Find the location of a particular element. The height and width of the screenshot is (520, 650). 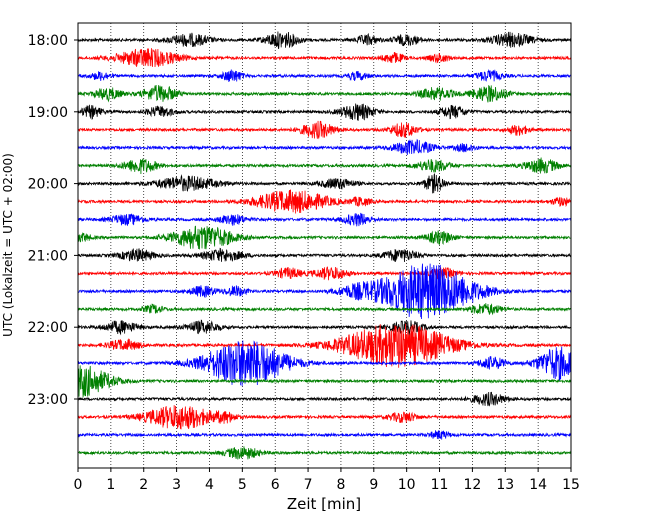

x-tick-label: 13 is located at coordinates (505, 485).